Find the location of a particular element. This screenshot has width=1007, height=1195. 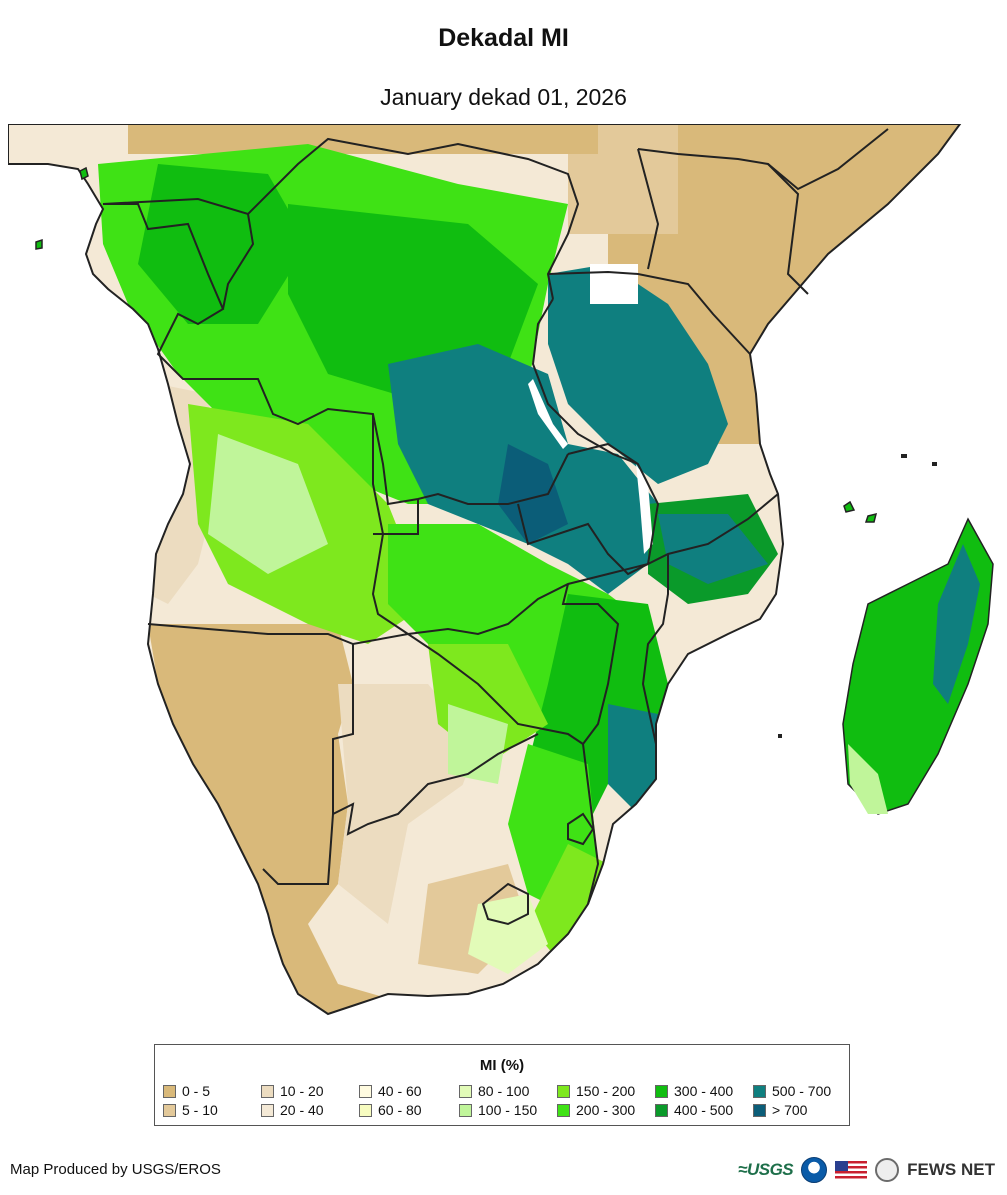

noaa-logo-icon is located at coordinates (814, 1170).